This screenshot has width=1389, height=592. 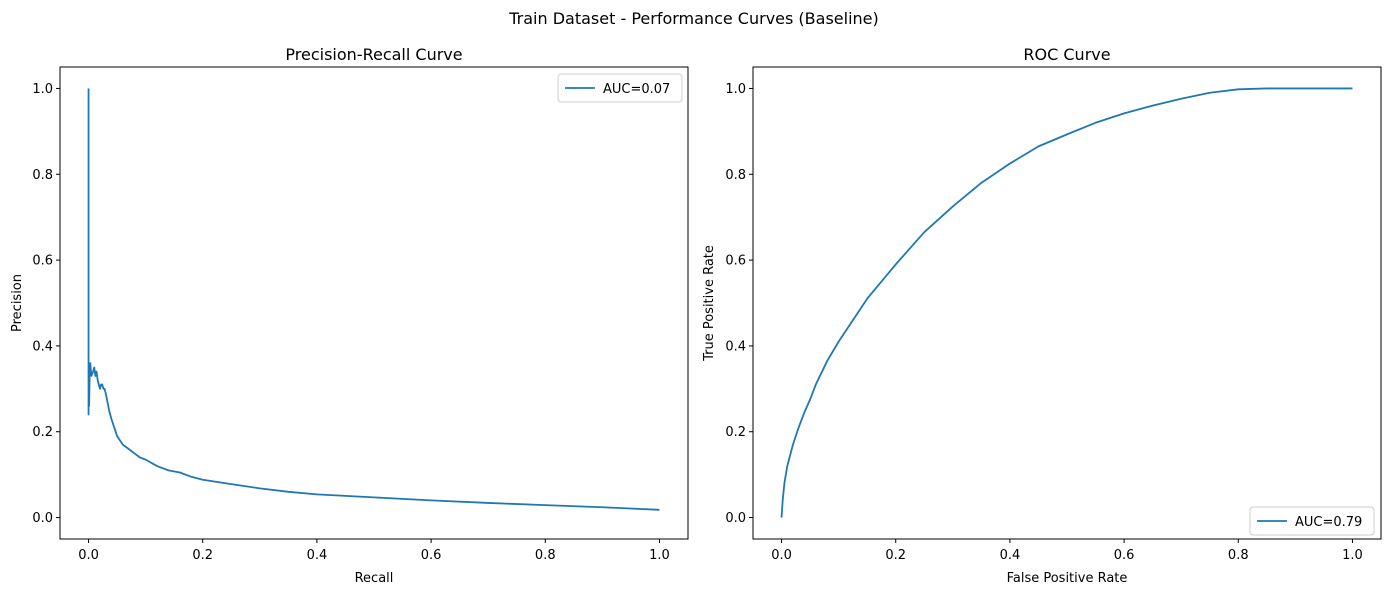 What do you see at coordinates (42, 261) in the screenshot?
I see `precision-recall-ytick-label: 0.6` at bounding box center [42, 261].